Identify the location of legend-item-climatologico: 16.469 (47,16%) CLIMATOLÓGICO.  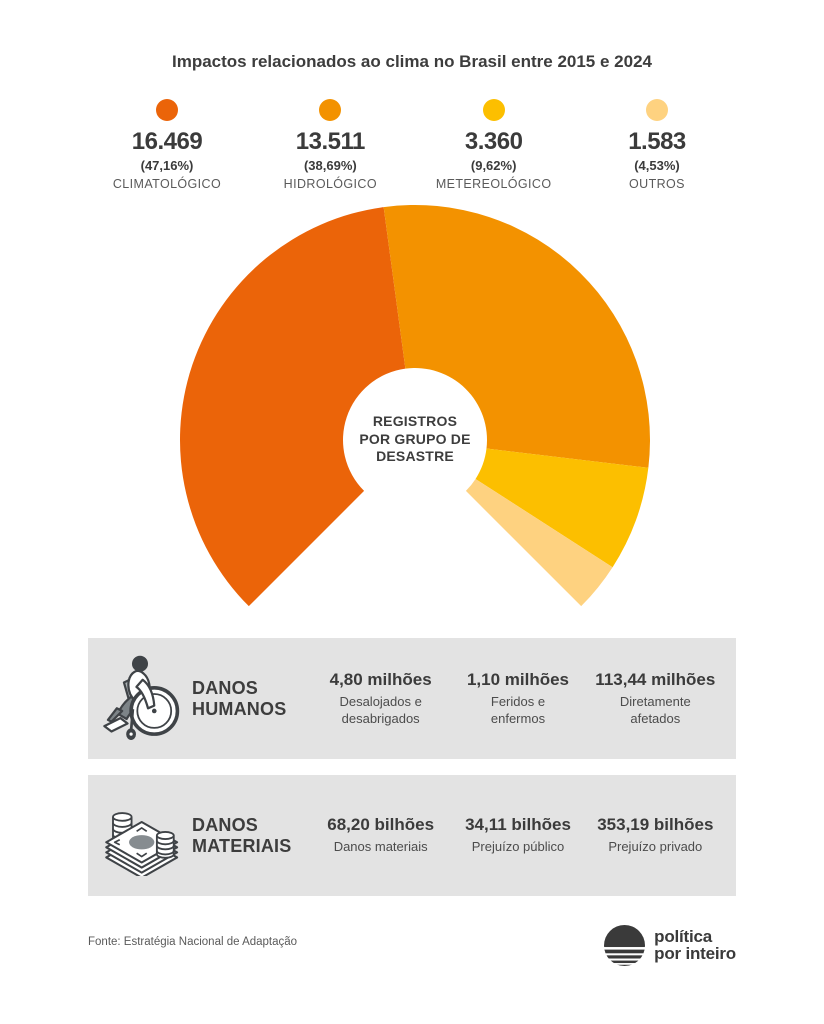
(167, 145).